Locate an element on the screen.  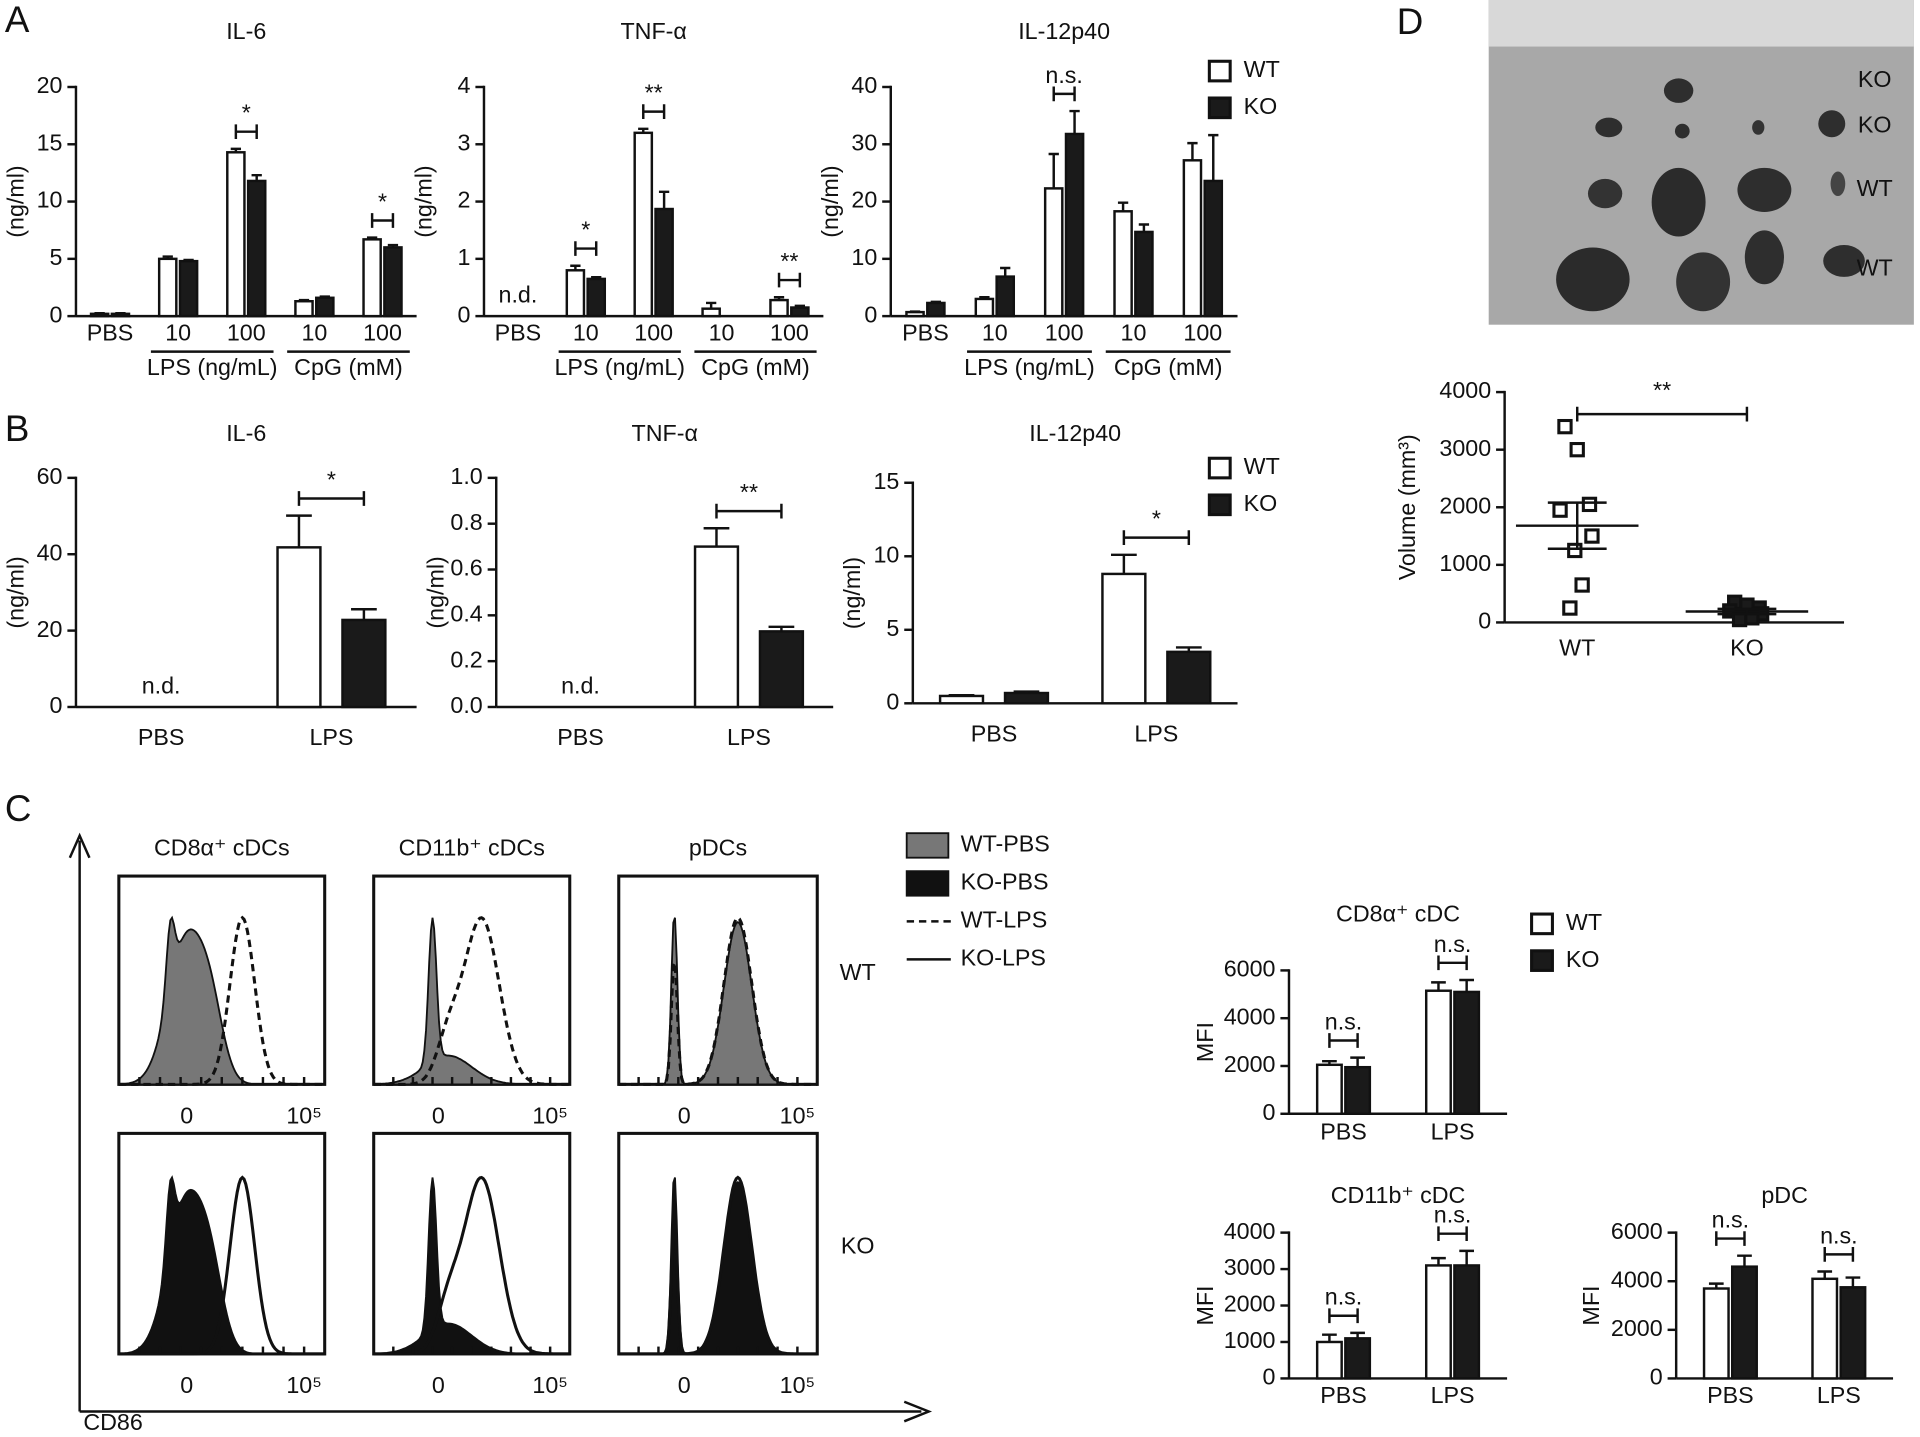
y-axis-label: Volume (mm³) is located at coordinates (1407, 507).